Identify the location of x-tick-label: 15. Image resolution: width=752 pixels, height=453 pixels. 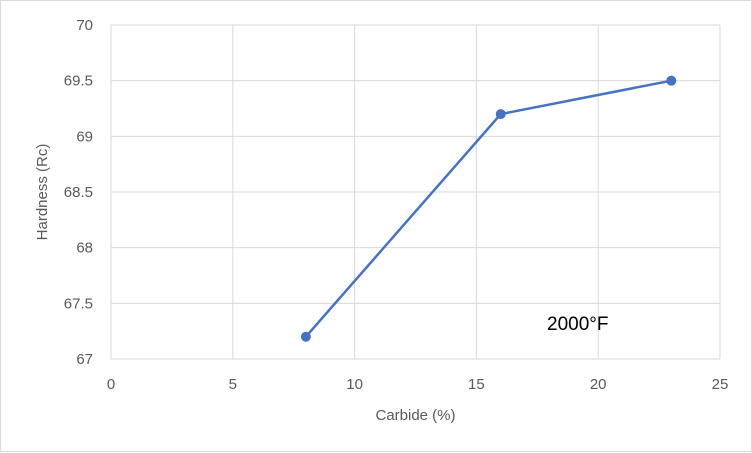
(476, 384).